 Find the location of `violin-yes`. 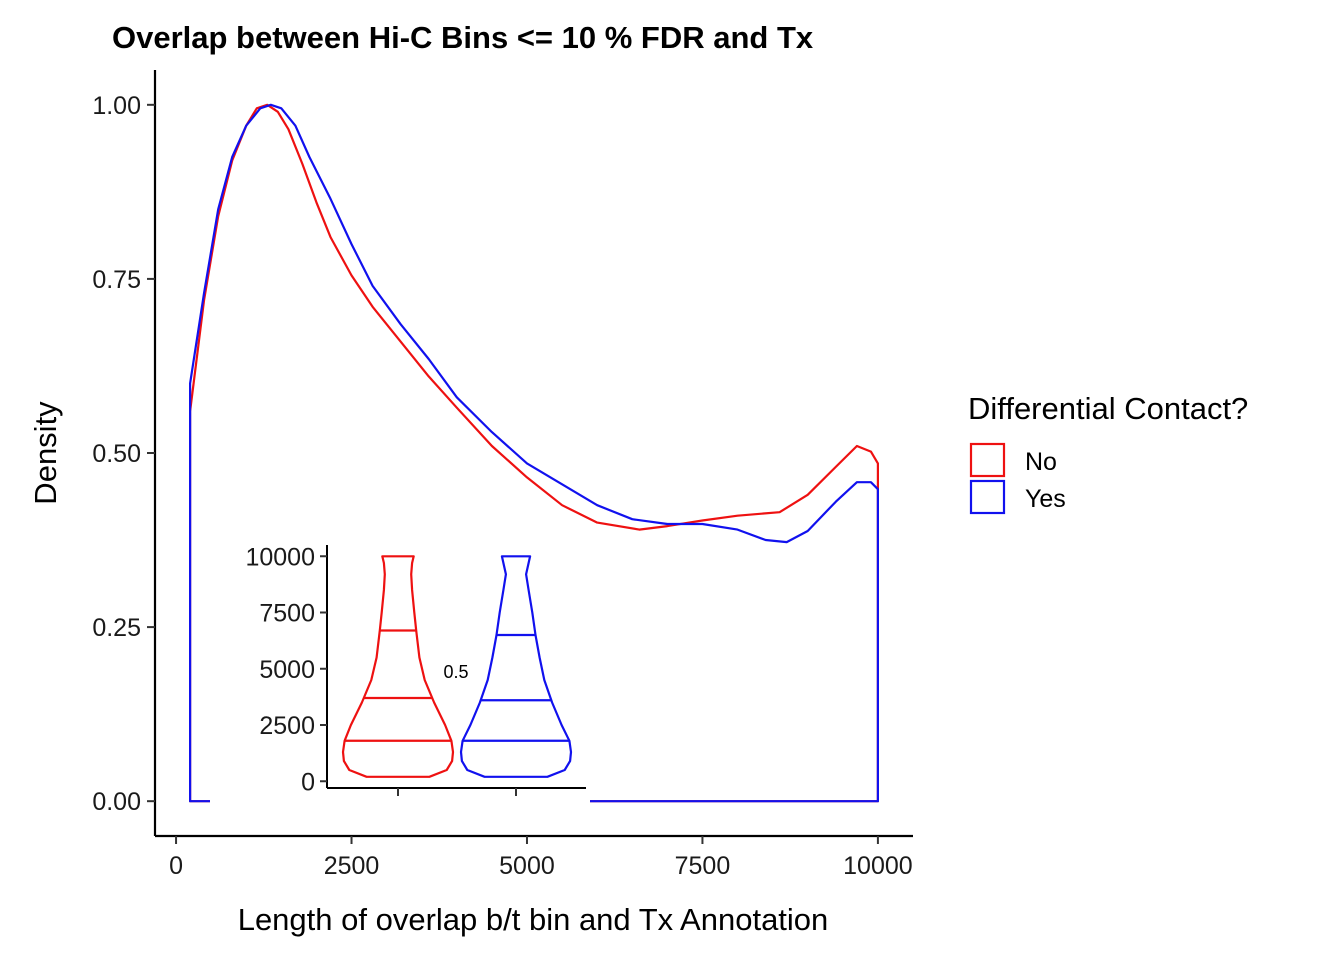

violin-yes is located at coordinates (516, 666).